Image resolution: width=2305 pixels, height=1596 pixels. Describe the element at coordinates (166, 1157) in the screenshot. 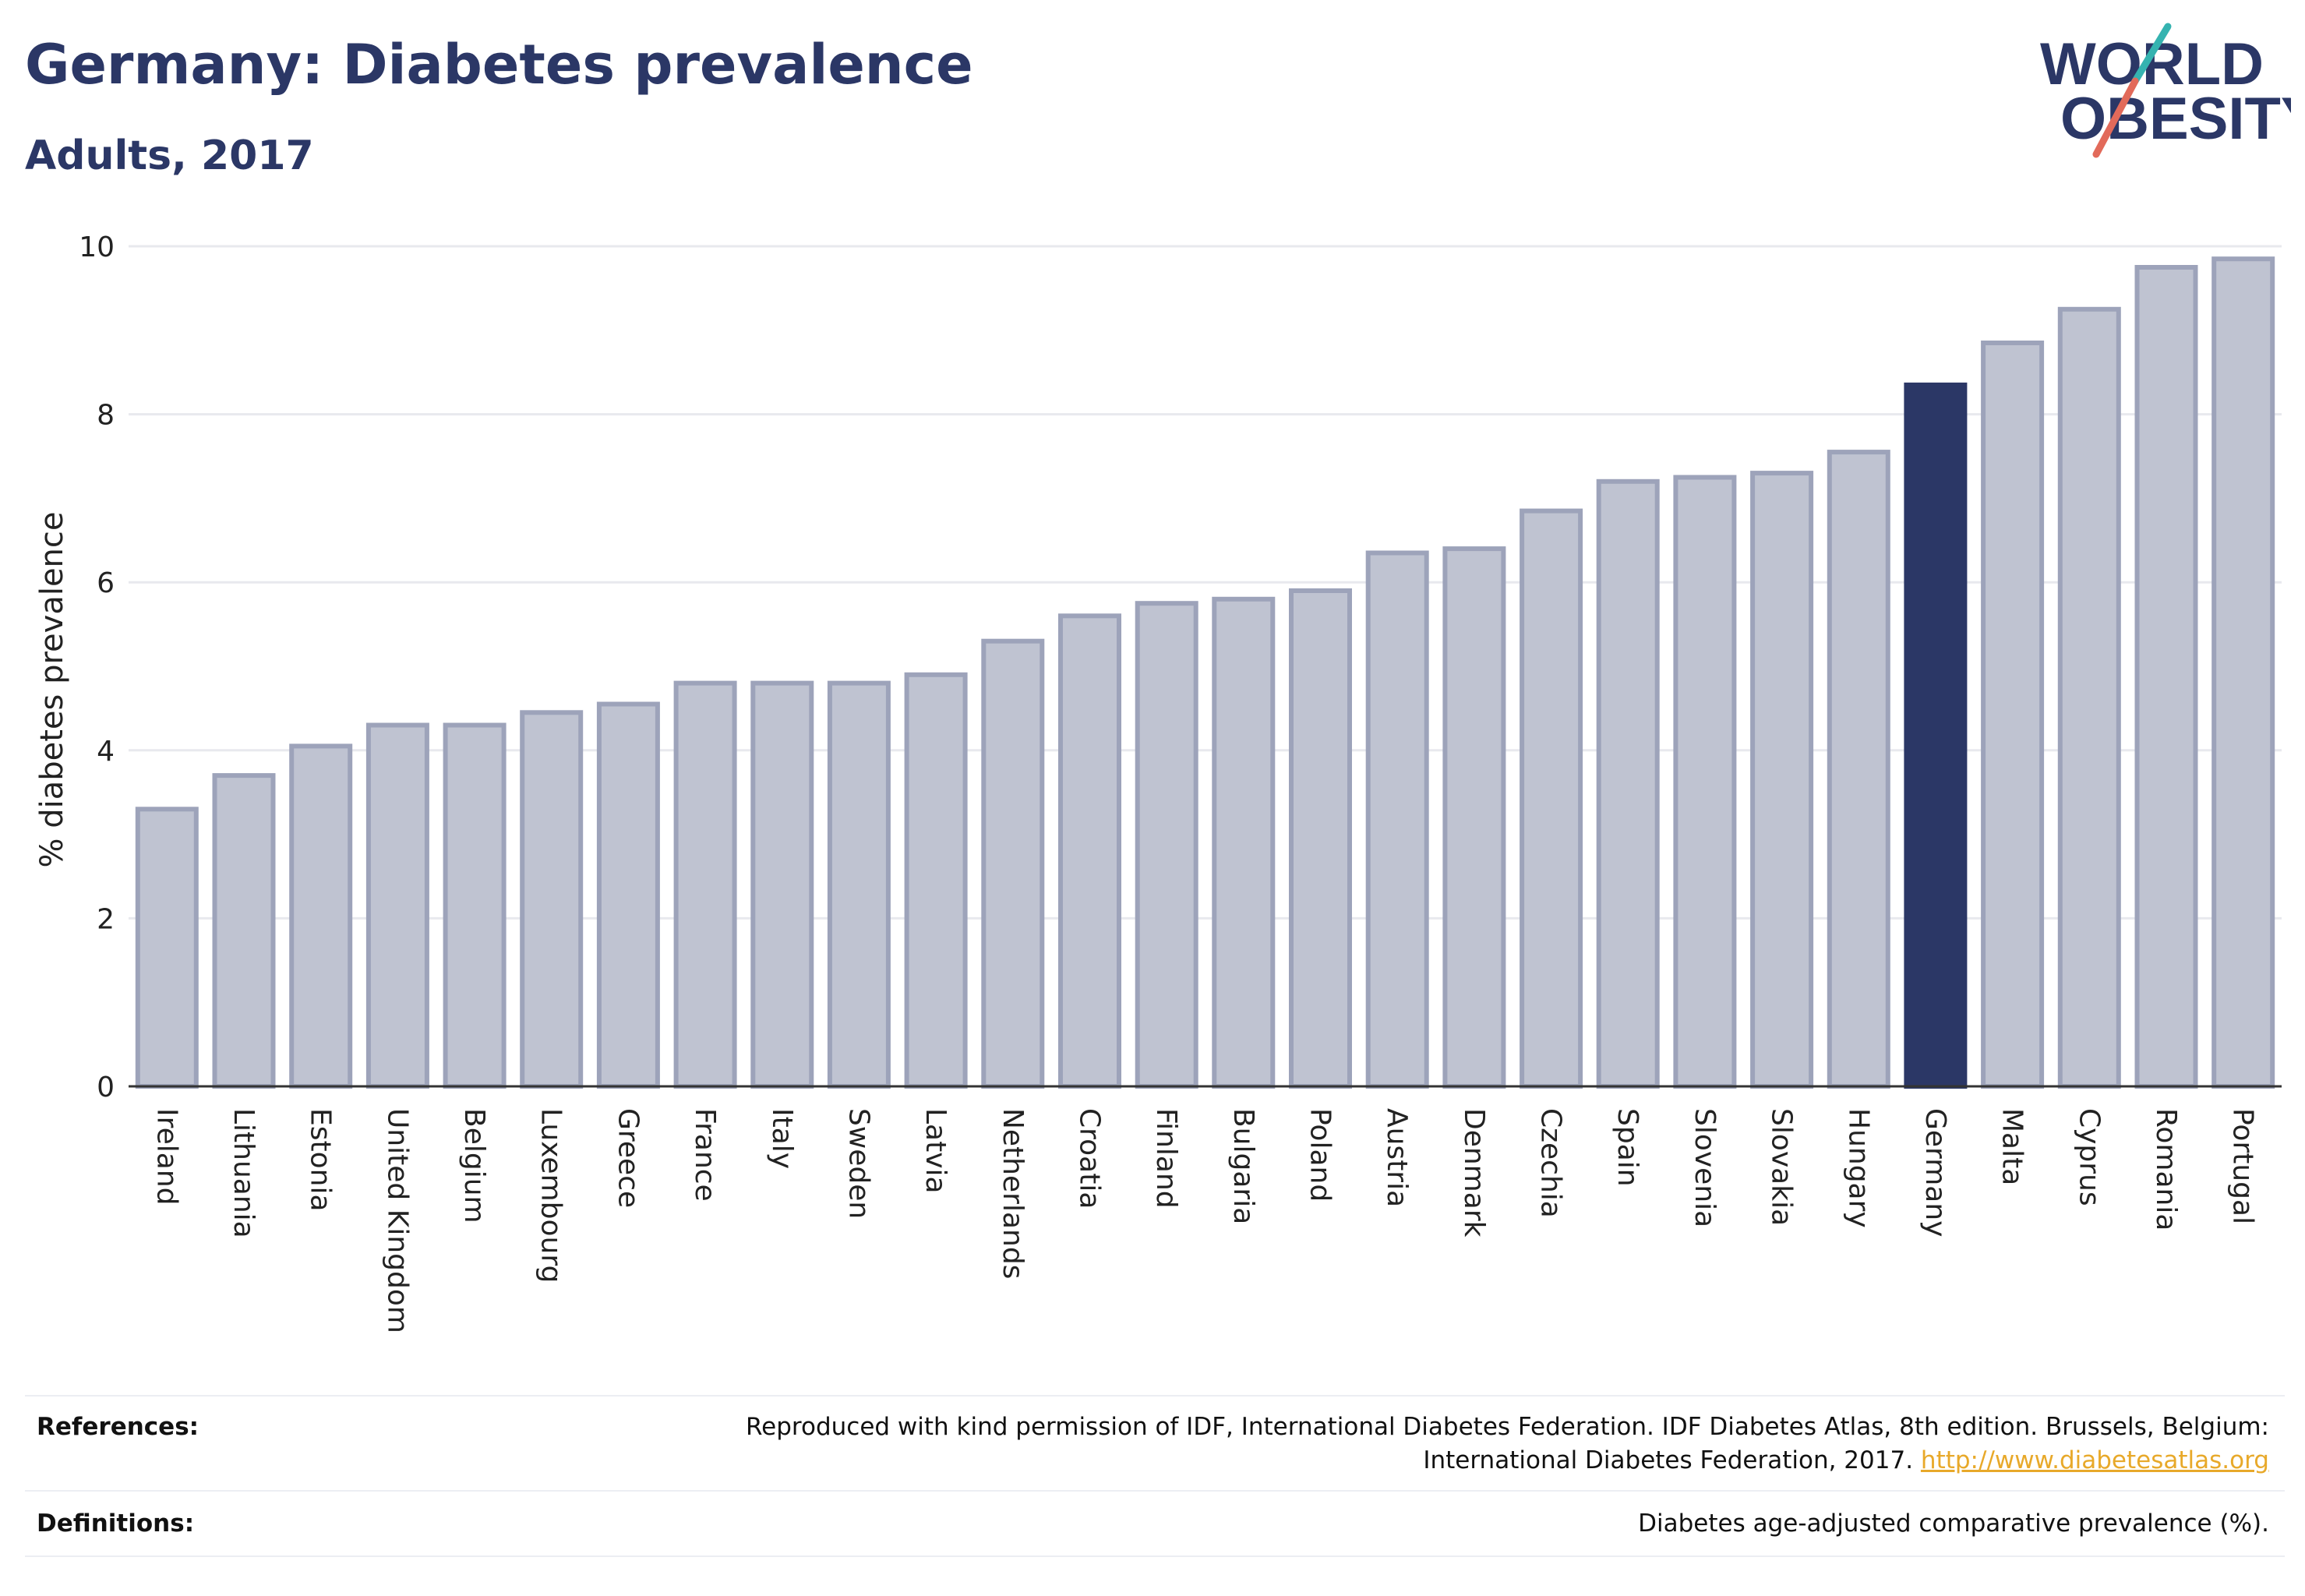

I see `x-tick-label: Ireland` at that location.